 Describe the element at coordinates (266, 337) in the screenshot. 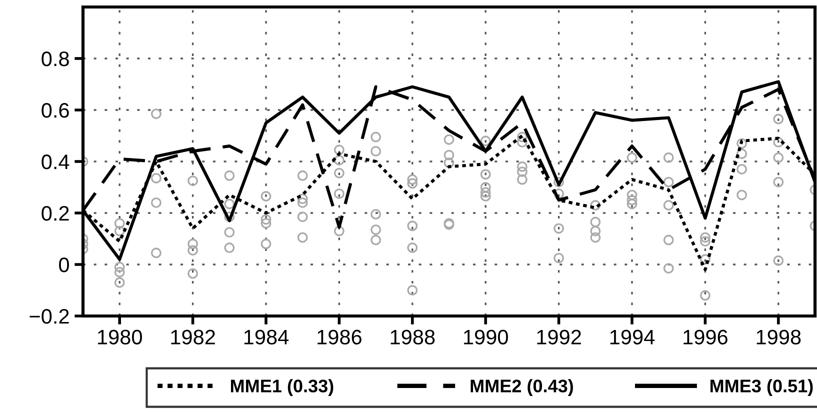

I see `x-tick-label: 1984` at that location.